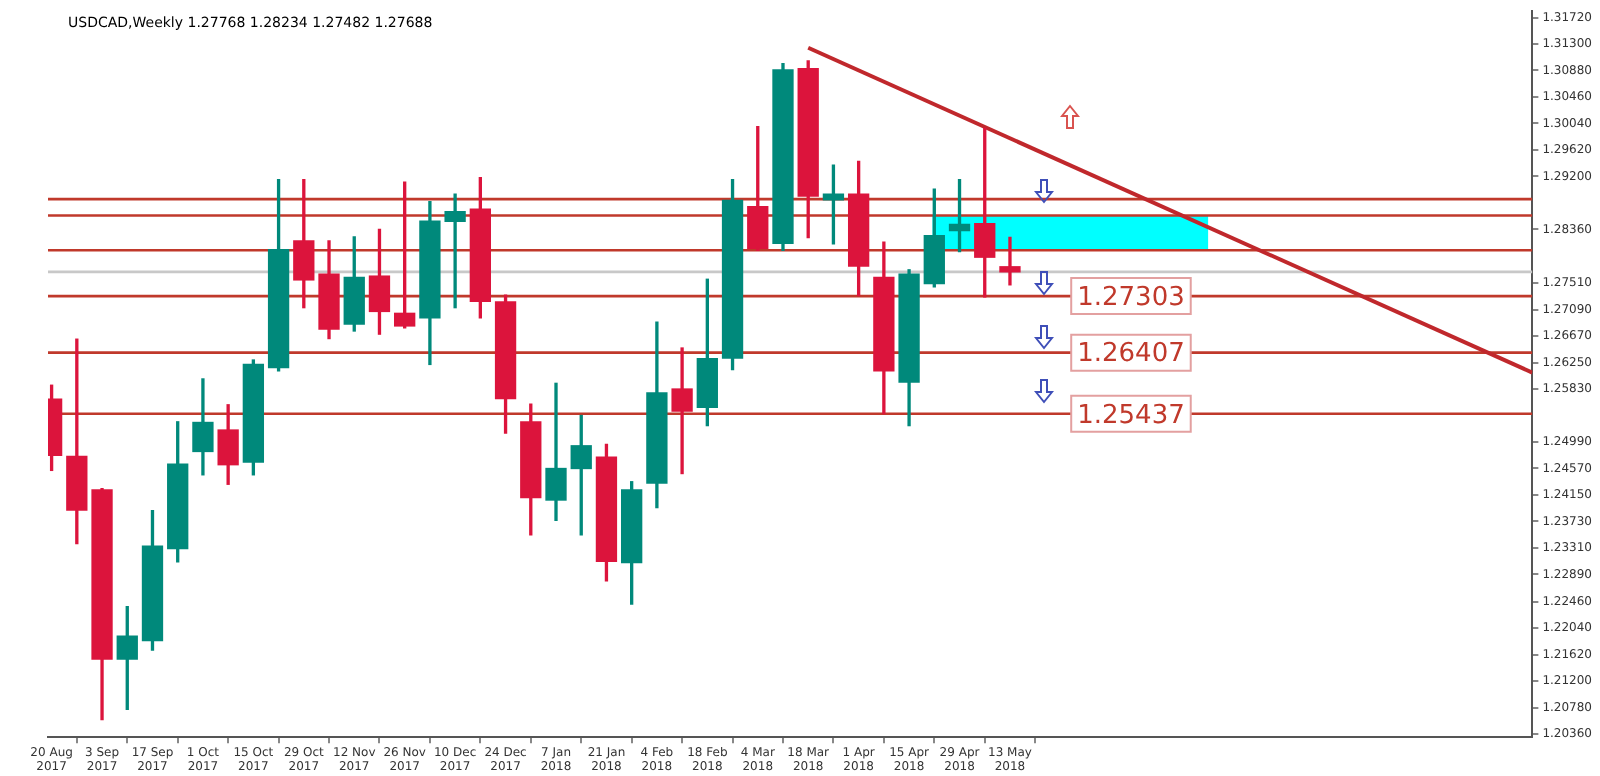 This screenshot has width=1600, height=776. What do you see at coordinates (1131, 297) in the screenshot?
I see `ref-line-label: 1.27303` at bounding box center [1131, 297].